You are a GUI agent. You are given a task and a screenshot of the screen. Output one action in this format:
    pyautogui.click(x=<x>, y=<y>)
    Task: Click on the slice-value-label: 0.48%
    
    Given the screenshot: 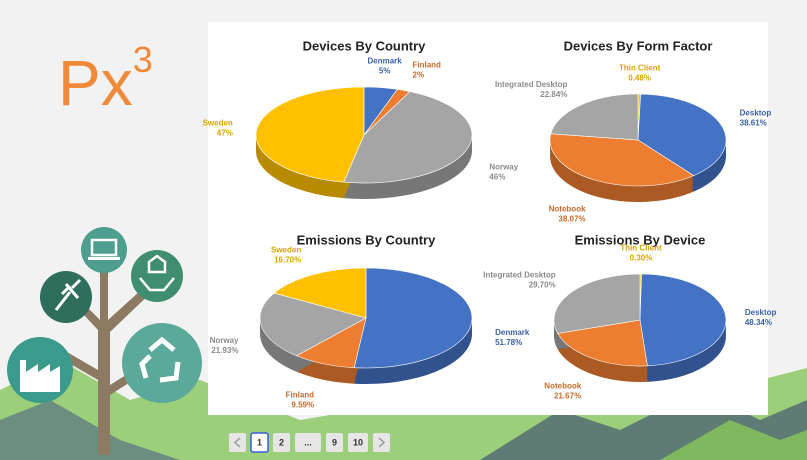 What is the action you would take?
    pyautogui.click(x=639, y=77)
    